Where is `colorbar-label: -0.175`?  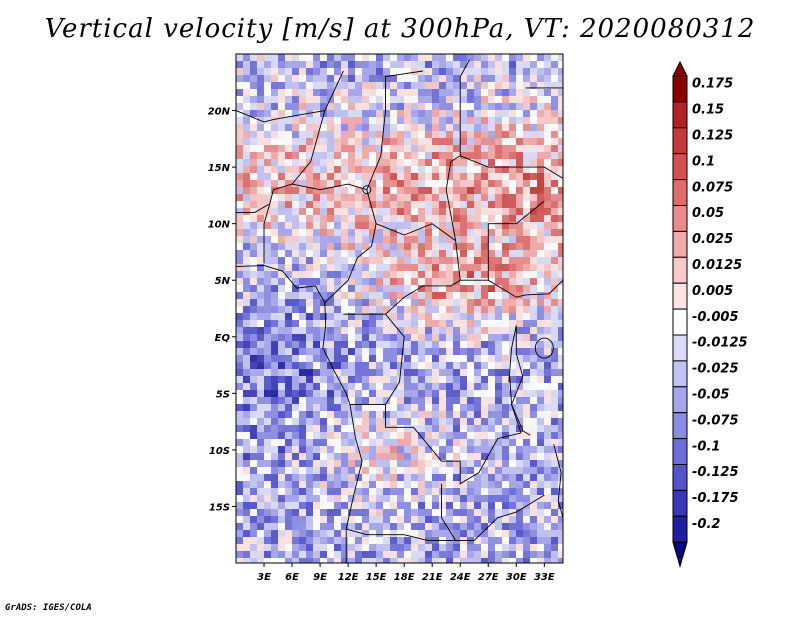
colorbar-label: -0.175 is located at coordinates (715, 498).